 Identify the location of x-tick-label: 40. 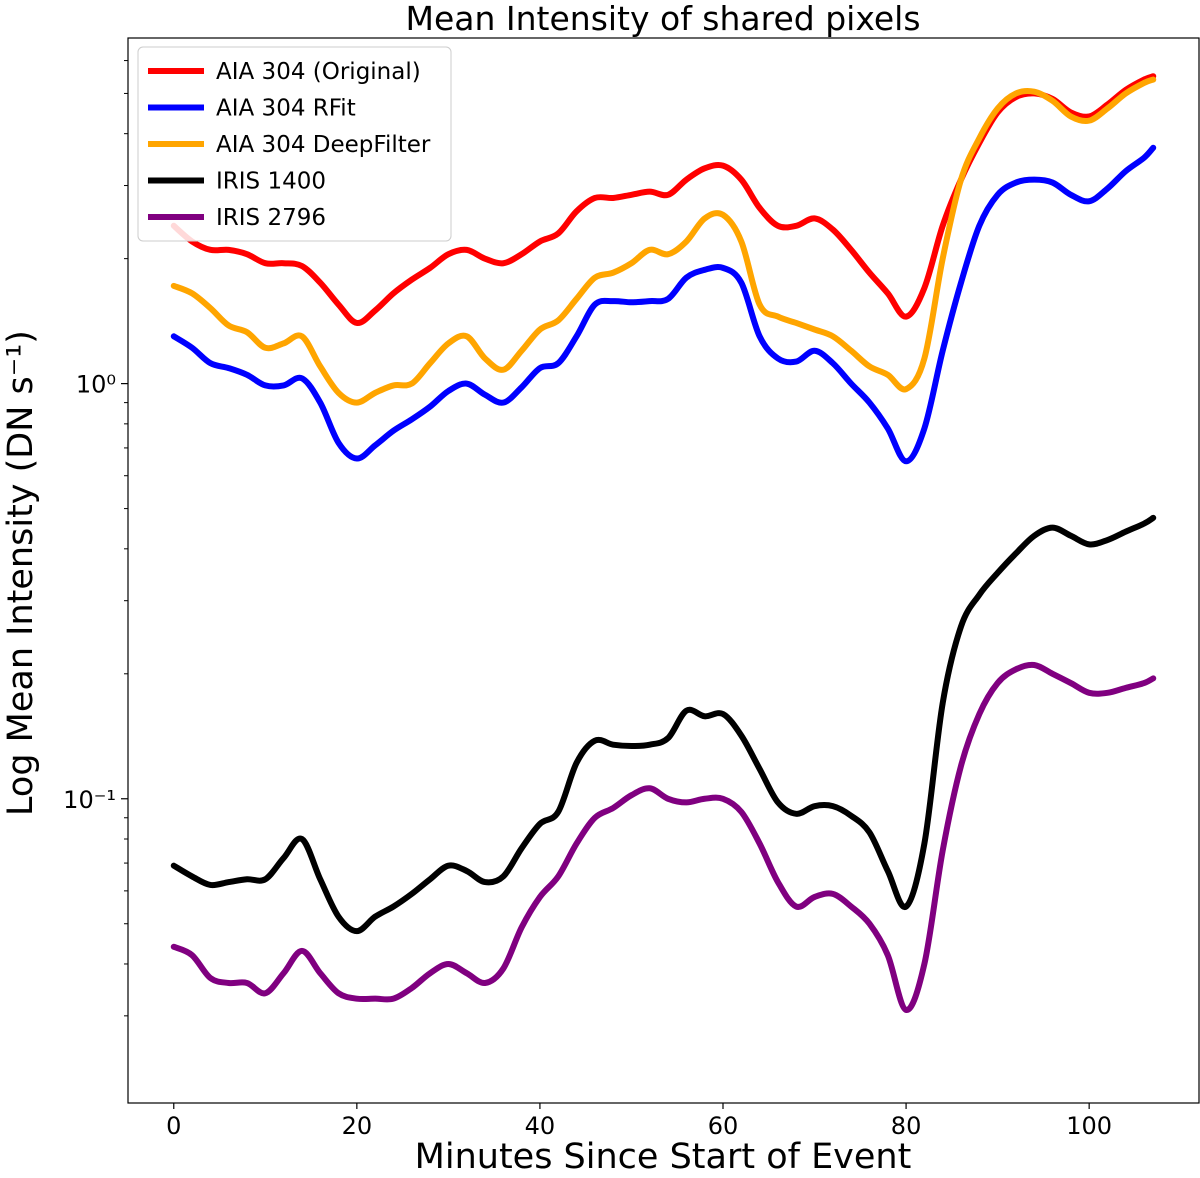
(540, 1126).